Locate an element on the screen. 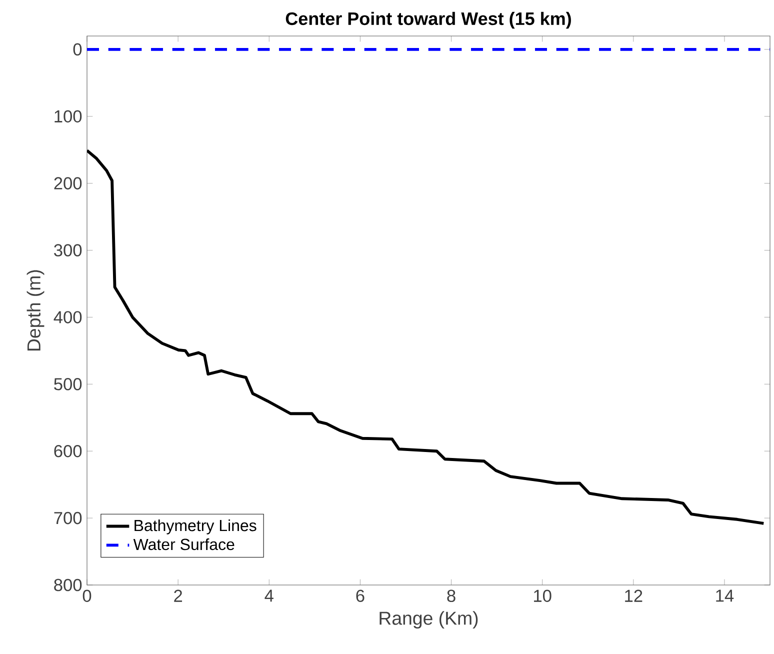 The height and width of the screenshot is (654, 774). legend-label: Water Surface is located at coordinates (183, 544).